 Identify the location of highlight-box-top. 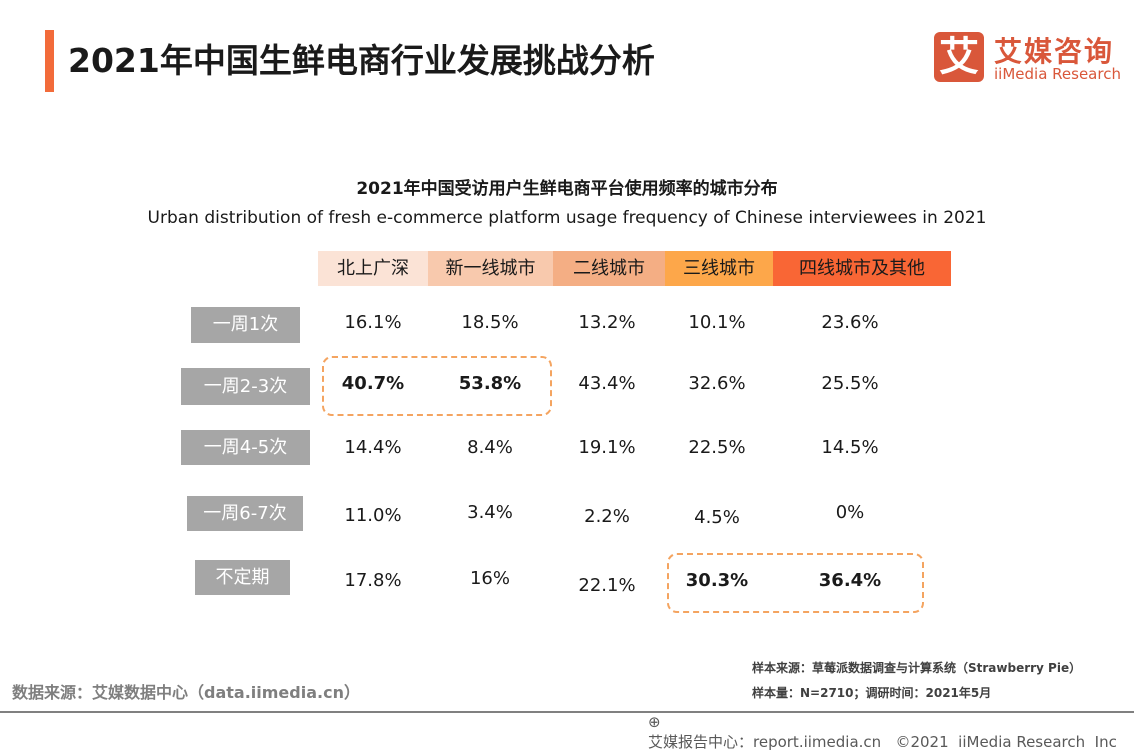
(437, 386).